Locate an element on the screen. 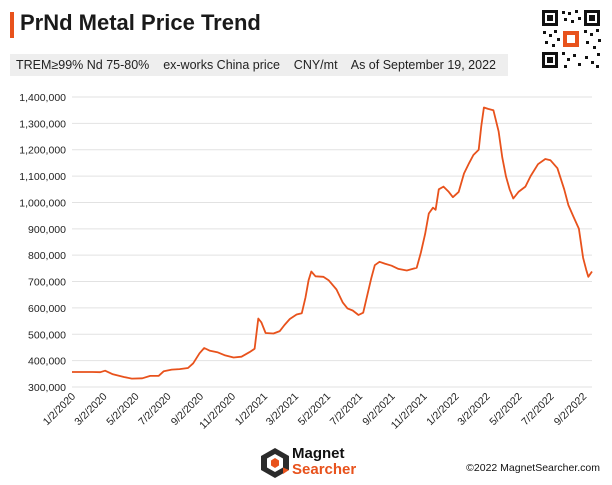 The height and width of the screenshot is (485, 612). x-tick-label: 3/2/2022 is located at coordinates (473, 409).